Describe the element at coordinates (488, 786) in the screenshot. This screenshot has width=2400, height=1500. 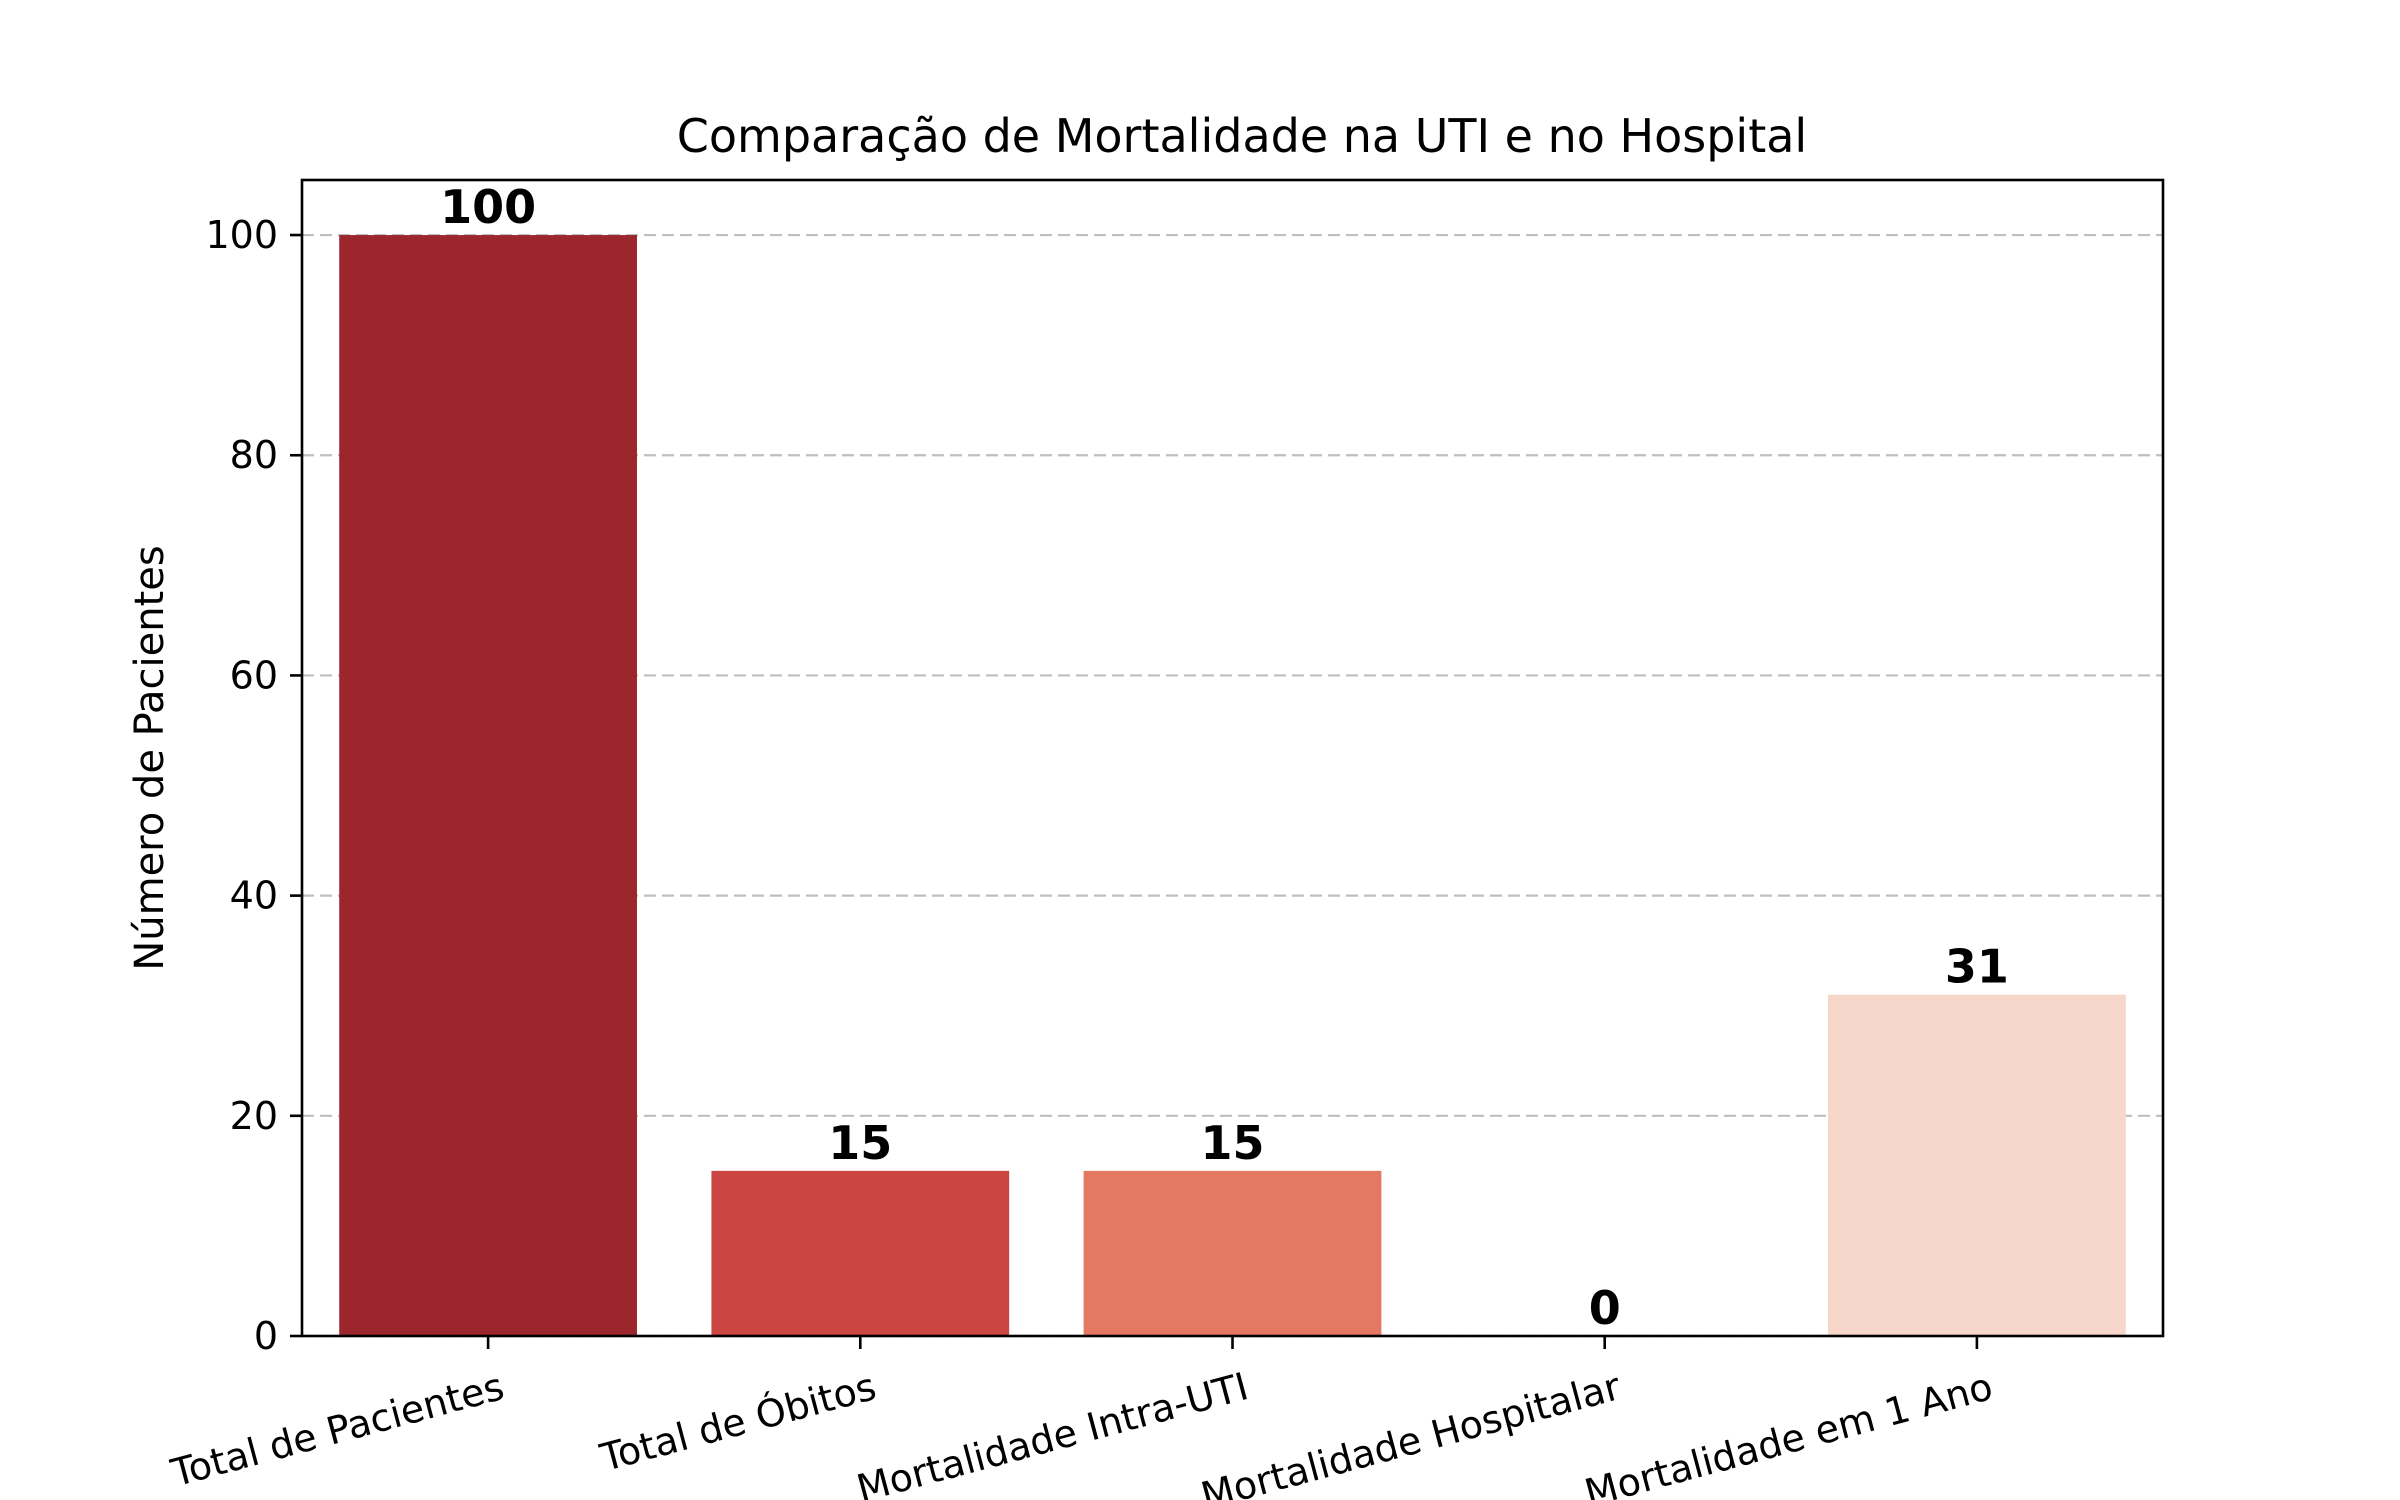
I see `bar-total-de-pacientes` at that location.